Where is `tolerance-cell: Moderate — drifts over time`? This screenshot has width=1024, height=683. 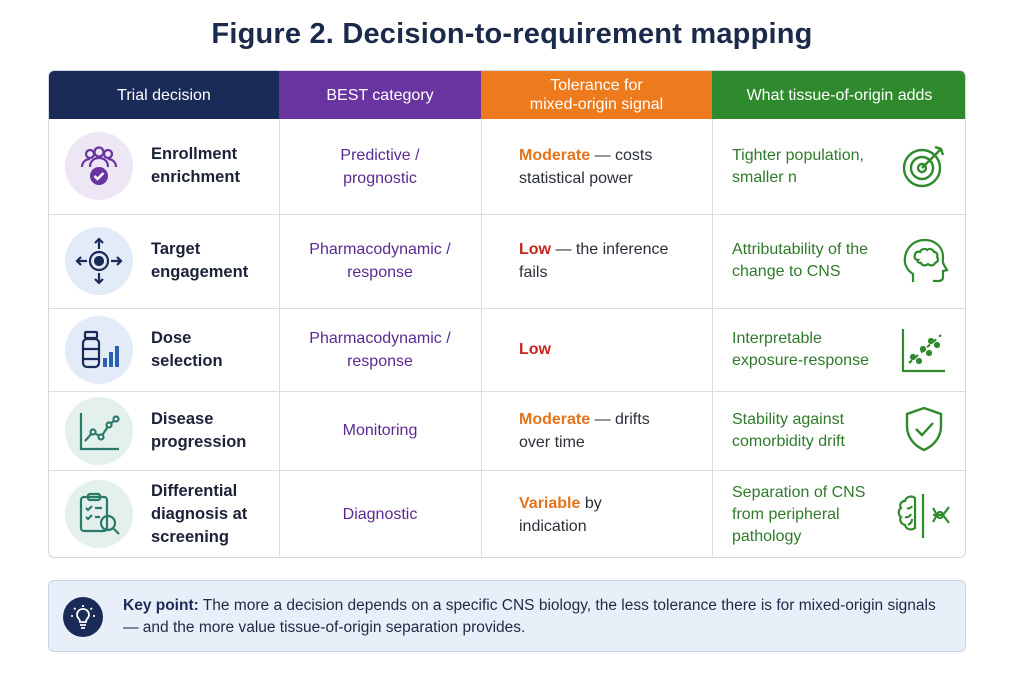 tolerance-cell: Moderate — drifts over time is located at coordinates (584, 430).